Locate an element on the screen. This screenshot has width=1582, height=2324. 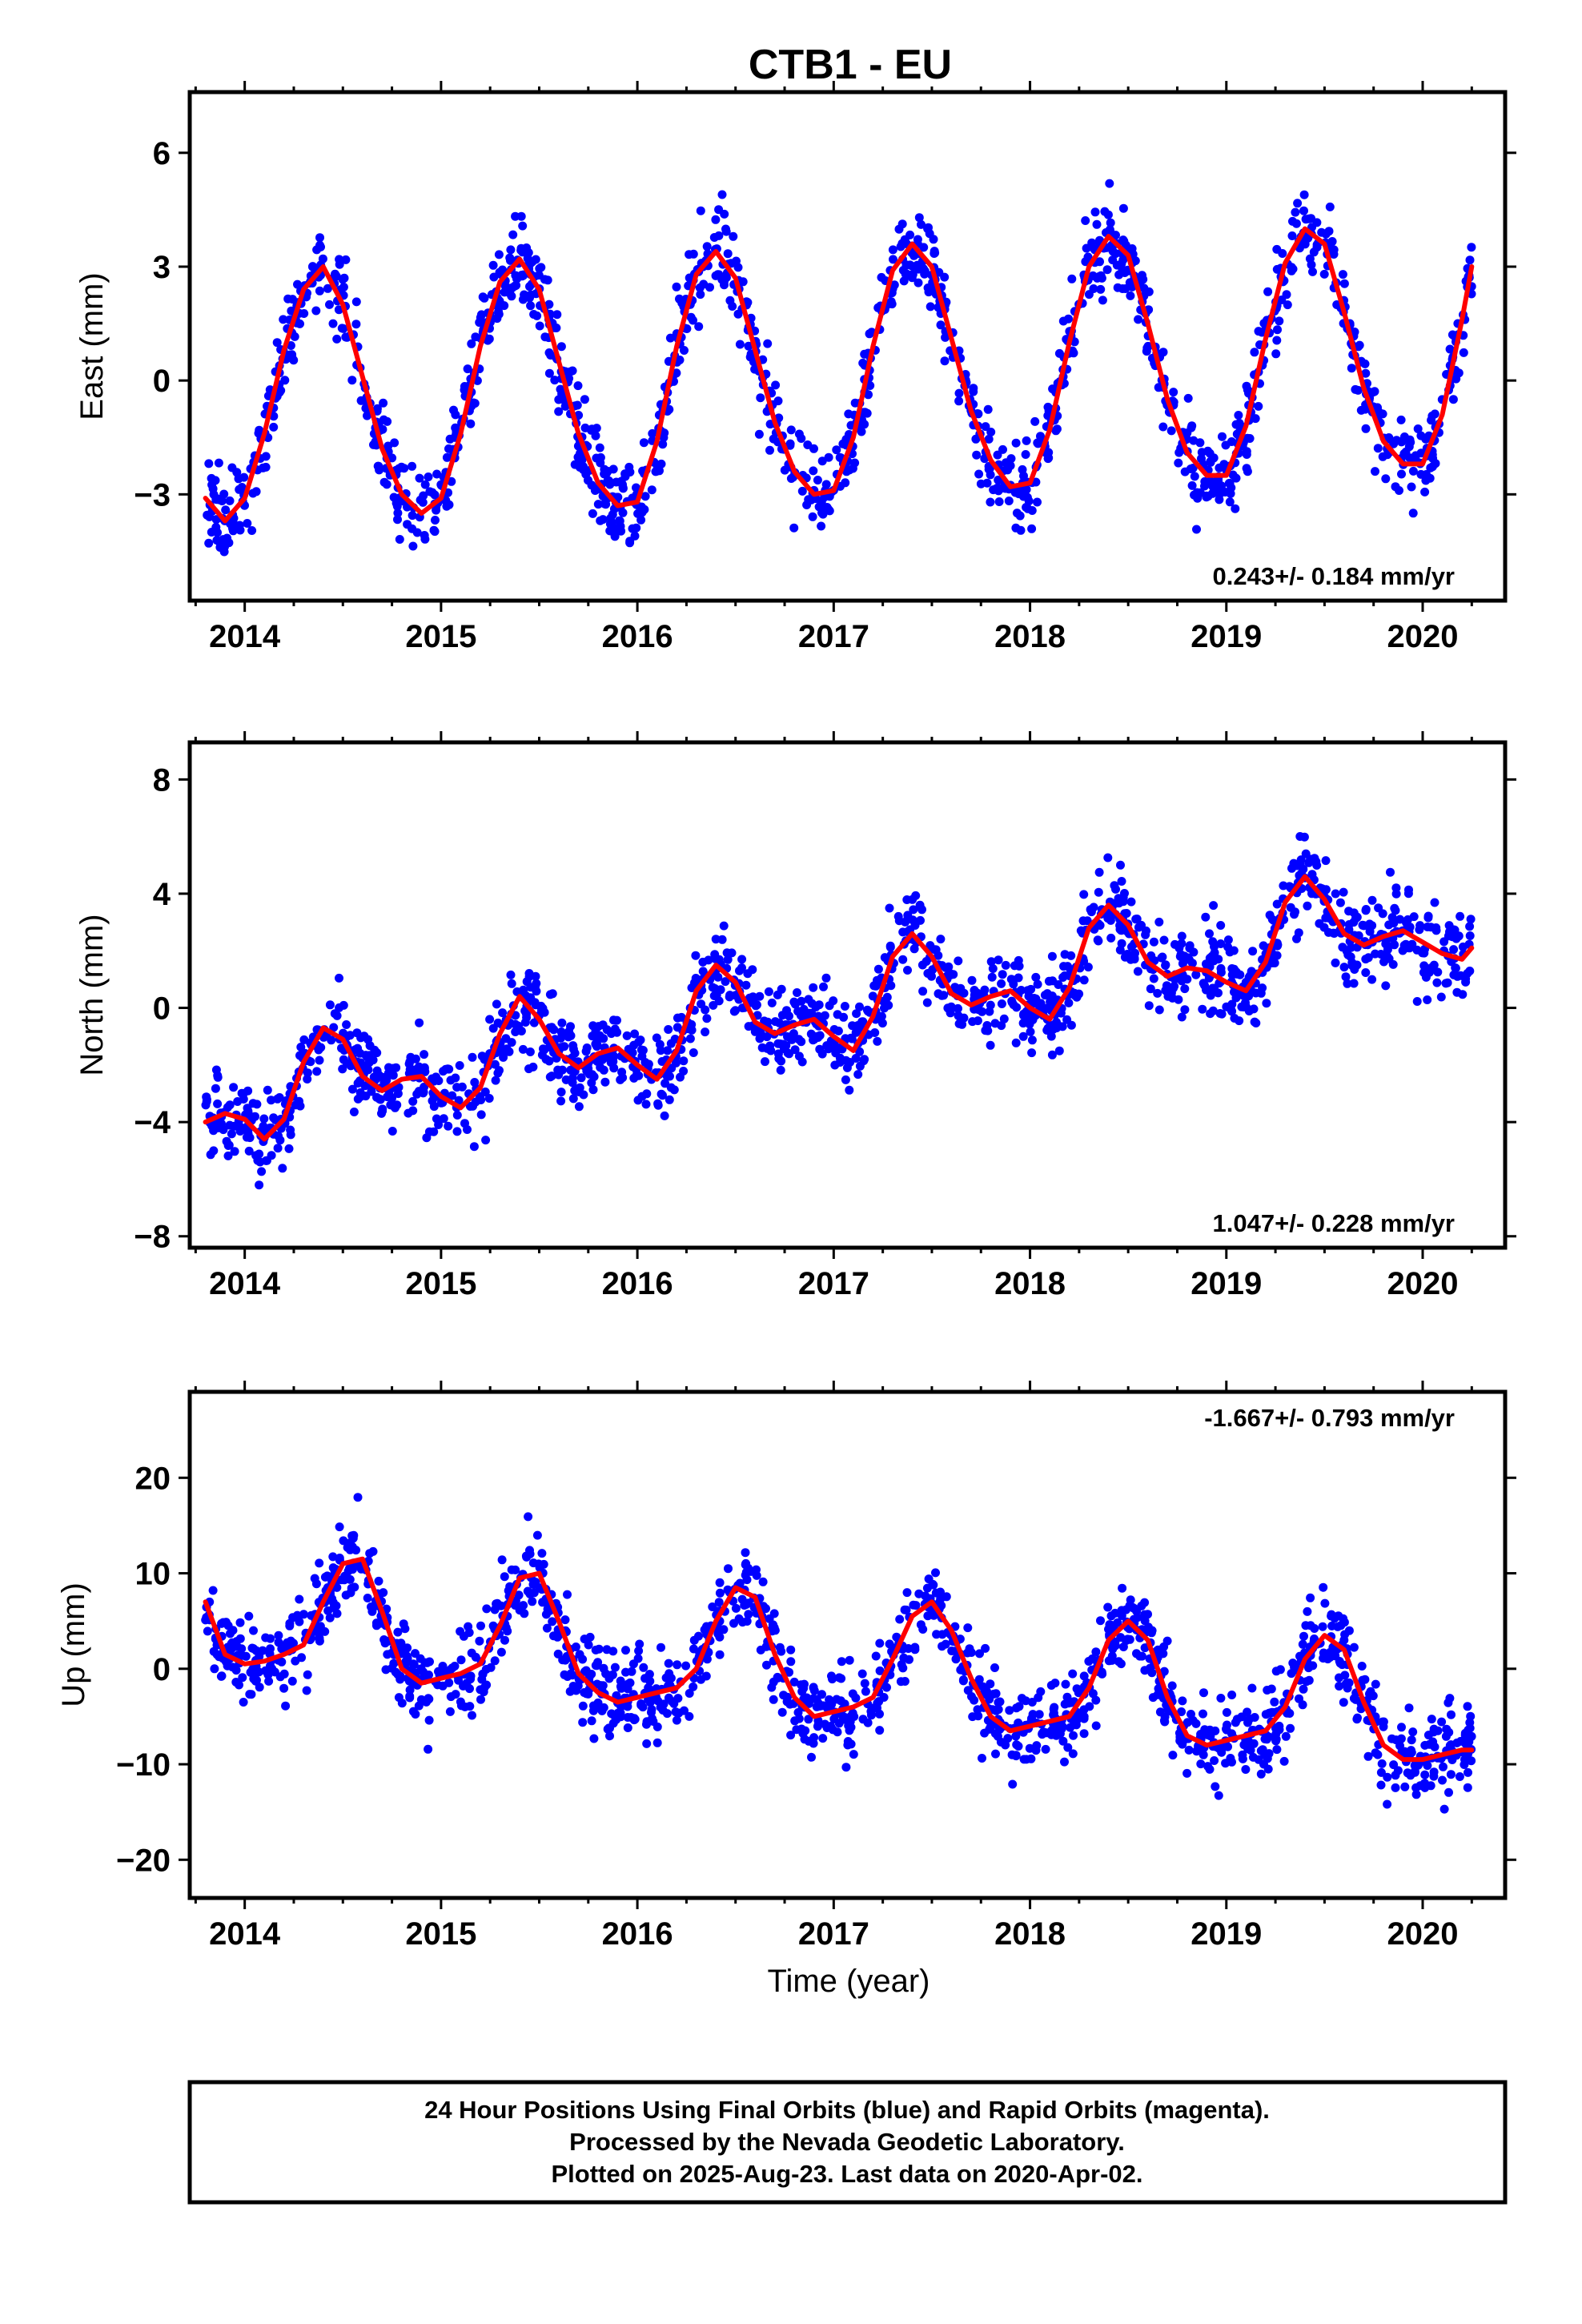
y-tick-label: −3 is located at coordinates (152, 495).